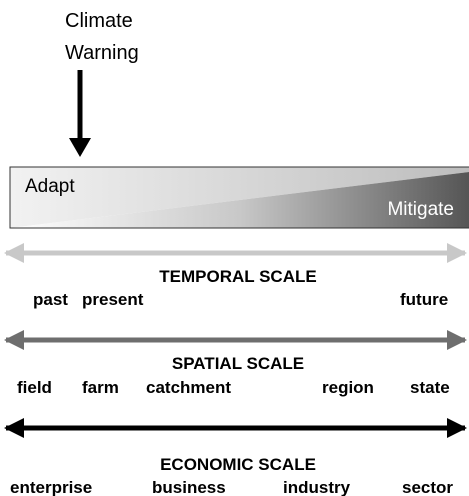  What do you see at coordinates (34, 387) in the screenshot?
I see `scale-label: field` at bounding box center [34, 387].